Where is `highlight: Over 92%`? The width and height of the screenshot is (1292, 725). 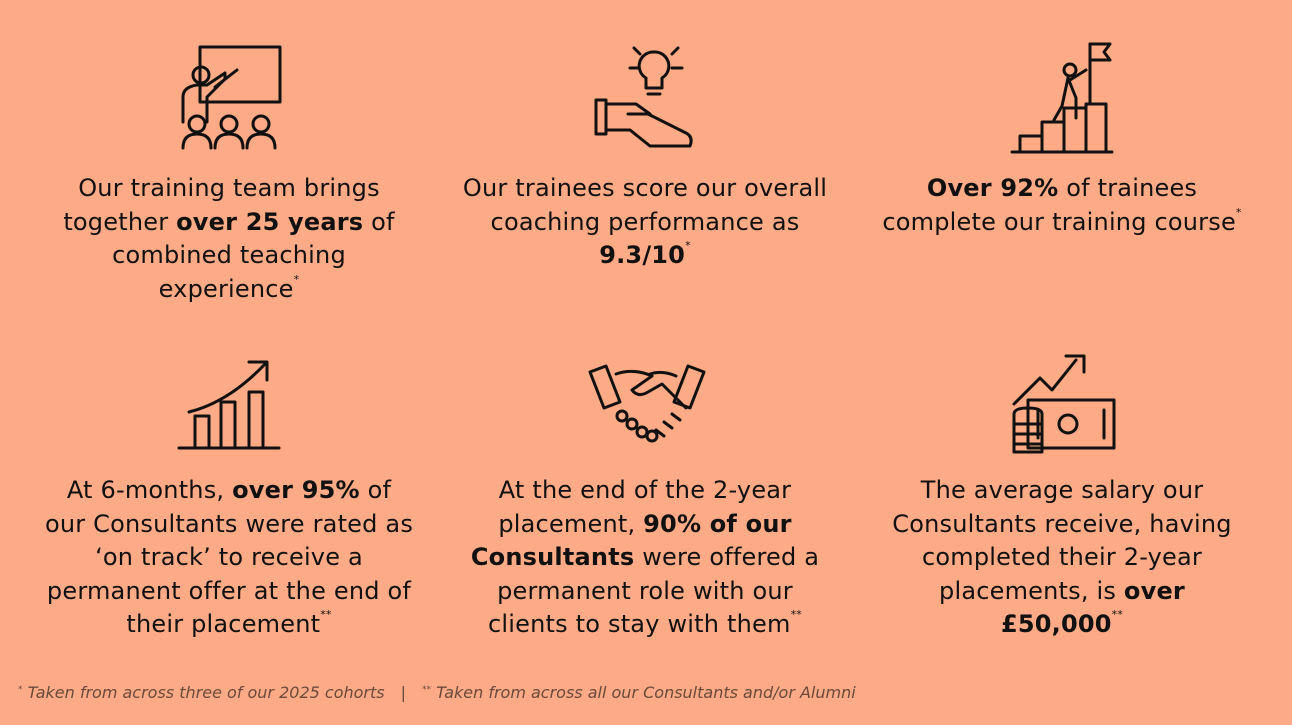 highlight: Over 92% is located at coordinates (992, 188).